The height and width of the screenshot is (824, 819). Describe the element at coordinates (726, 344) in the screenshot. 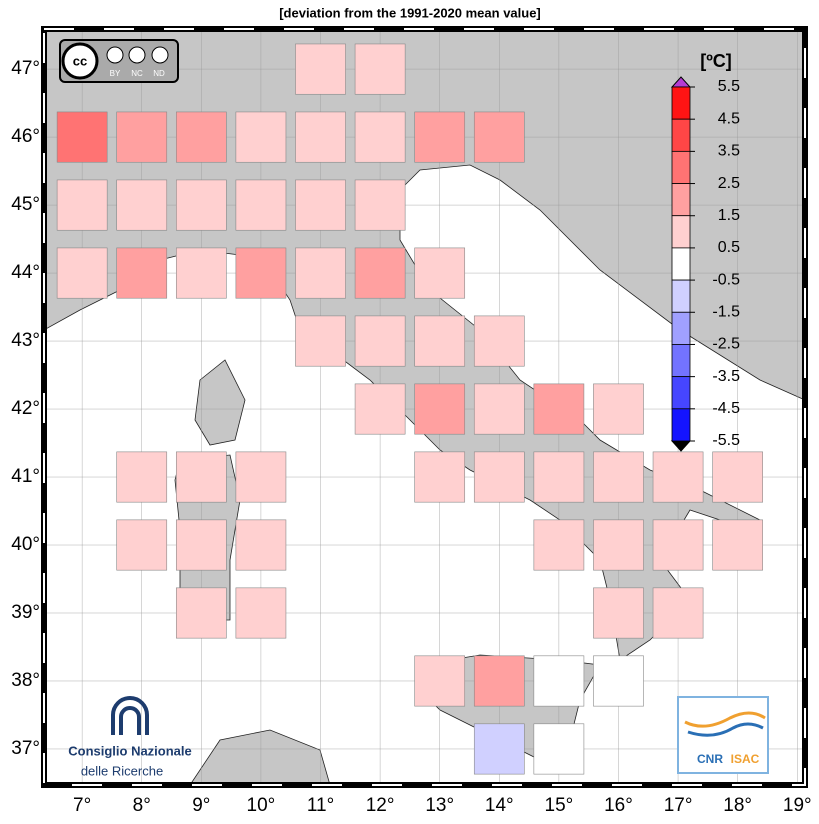

I see `colorbar-label: -2.5` at that location.